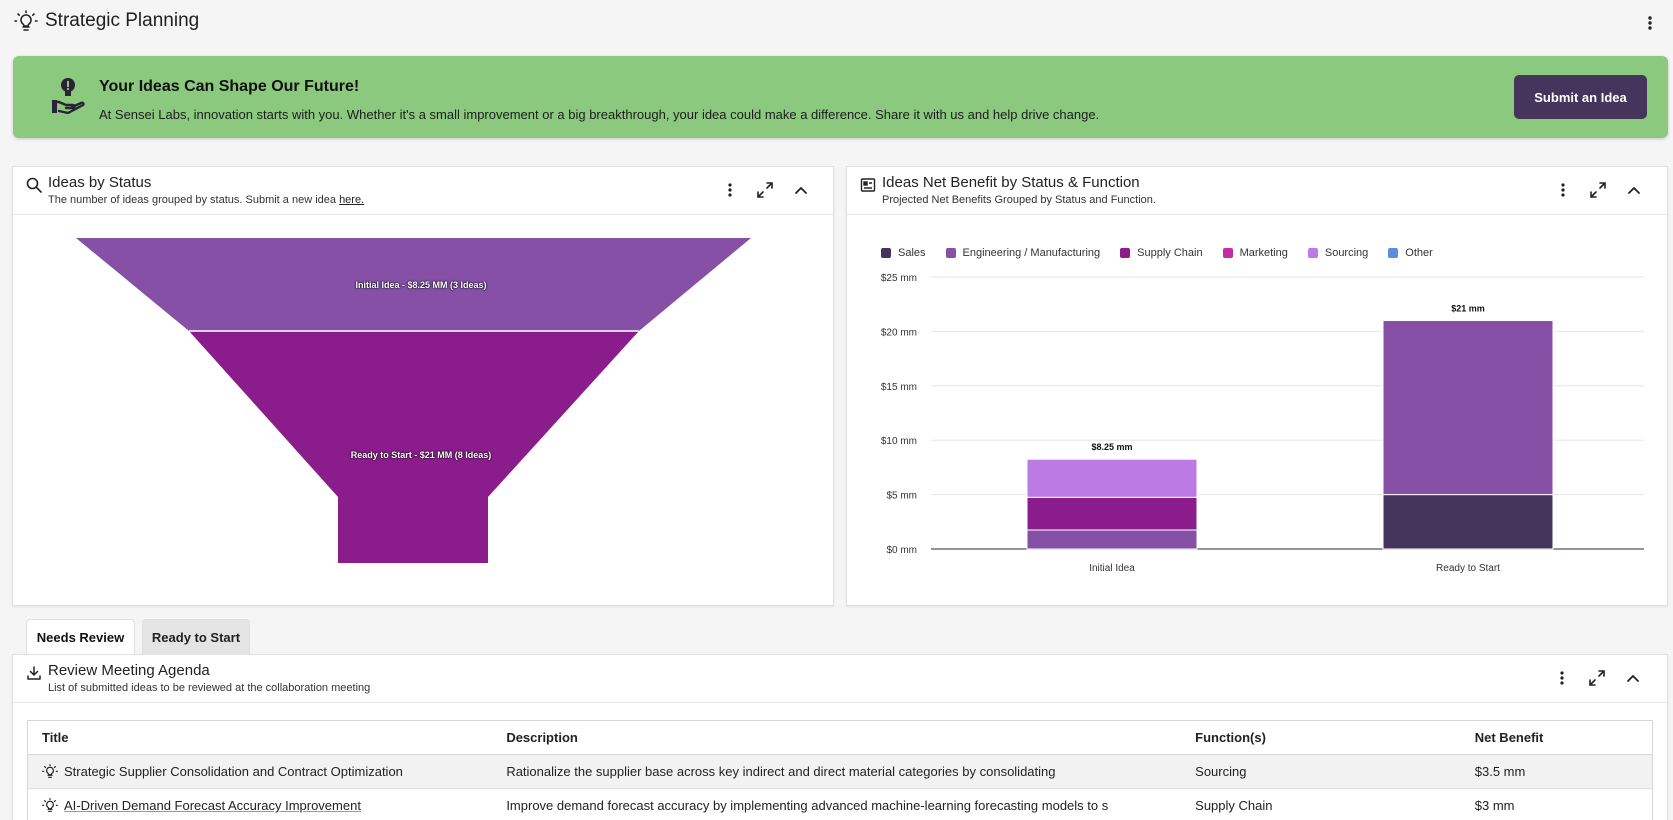 Image resolution: width=1673 pixels, height=820 pixels. I want to click on y-tick-label: $25 mm, so click(899, 278).